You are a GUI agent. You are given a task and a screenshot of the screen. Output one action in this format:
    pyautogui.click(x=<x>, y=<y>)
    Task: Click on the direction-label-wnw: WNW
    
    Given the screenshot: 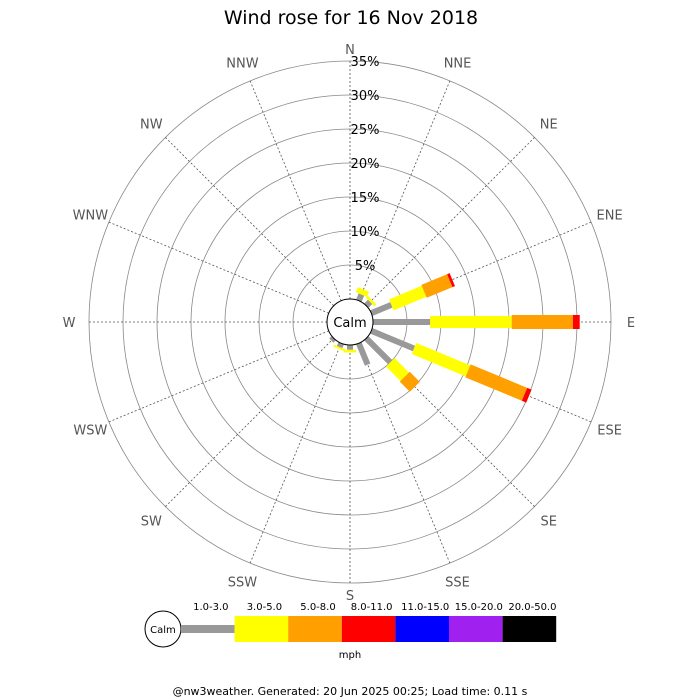 What is the action you would take?
    pyautogui.click(x=91, y=215)
    